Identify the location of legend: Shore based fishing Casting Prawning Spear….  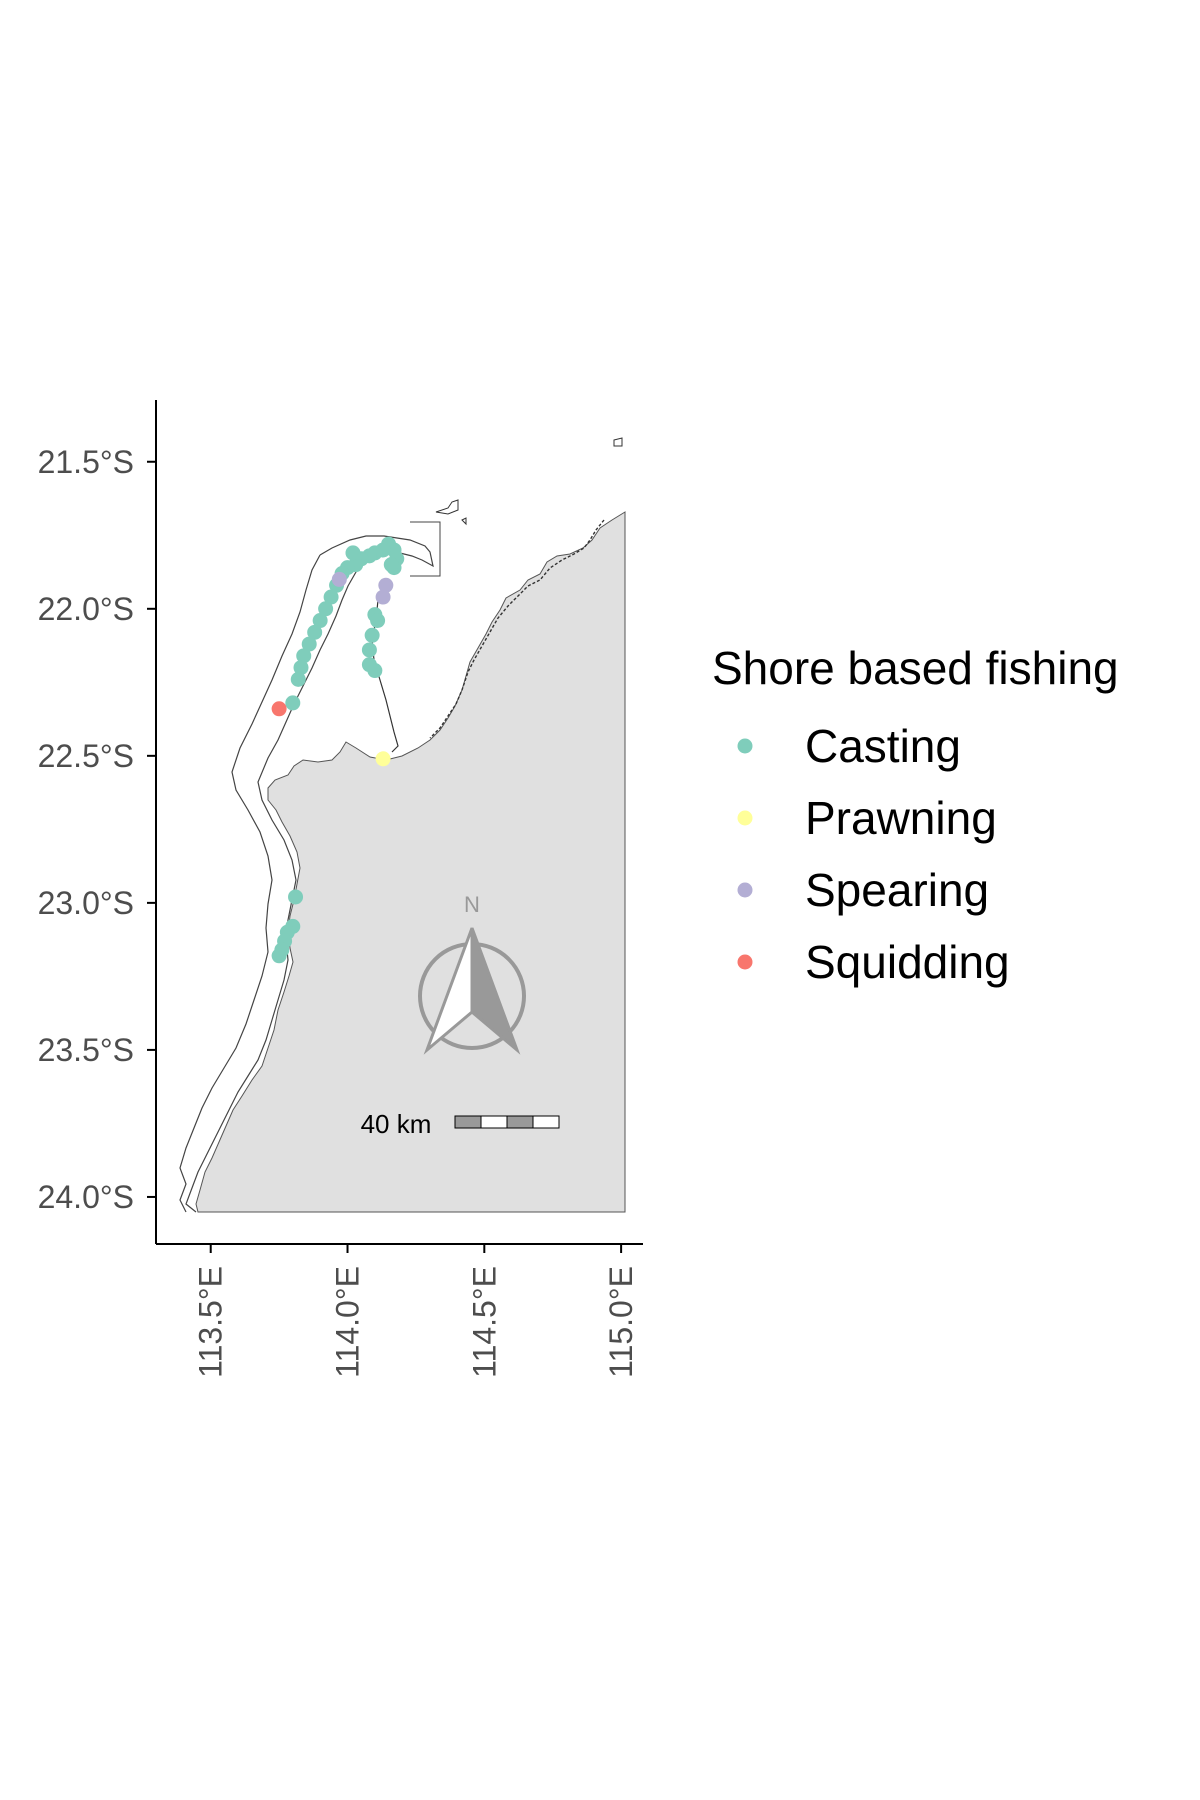
(915, 815).